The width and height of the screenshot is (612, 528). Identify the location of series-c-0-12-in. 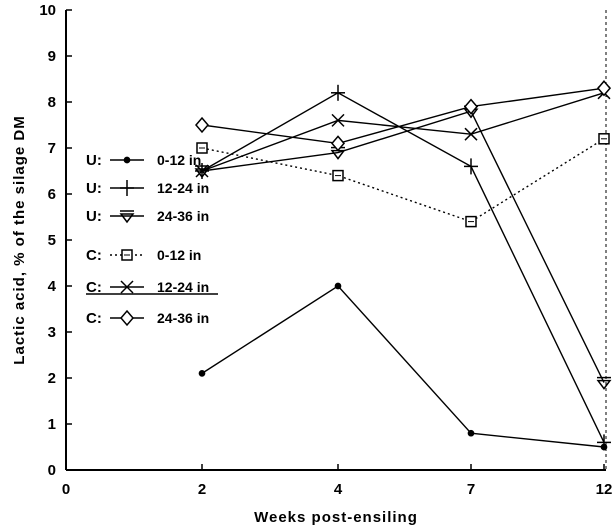
(403, 180).